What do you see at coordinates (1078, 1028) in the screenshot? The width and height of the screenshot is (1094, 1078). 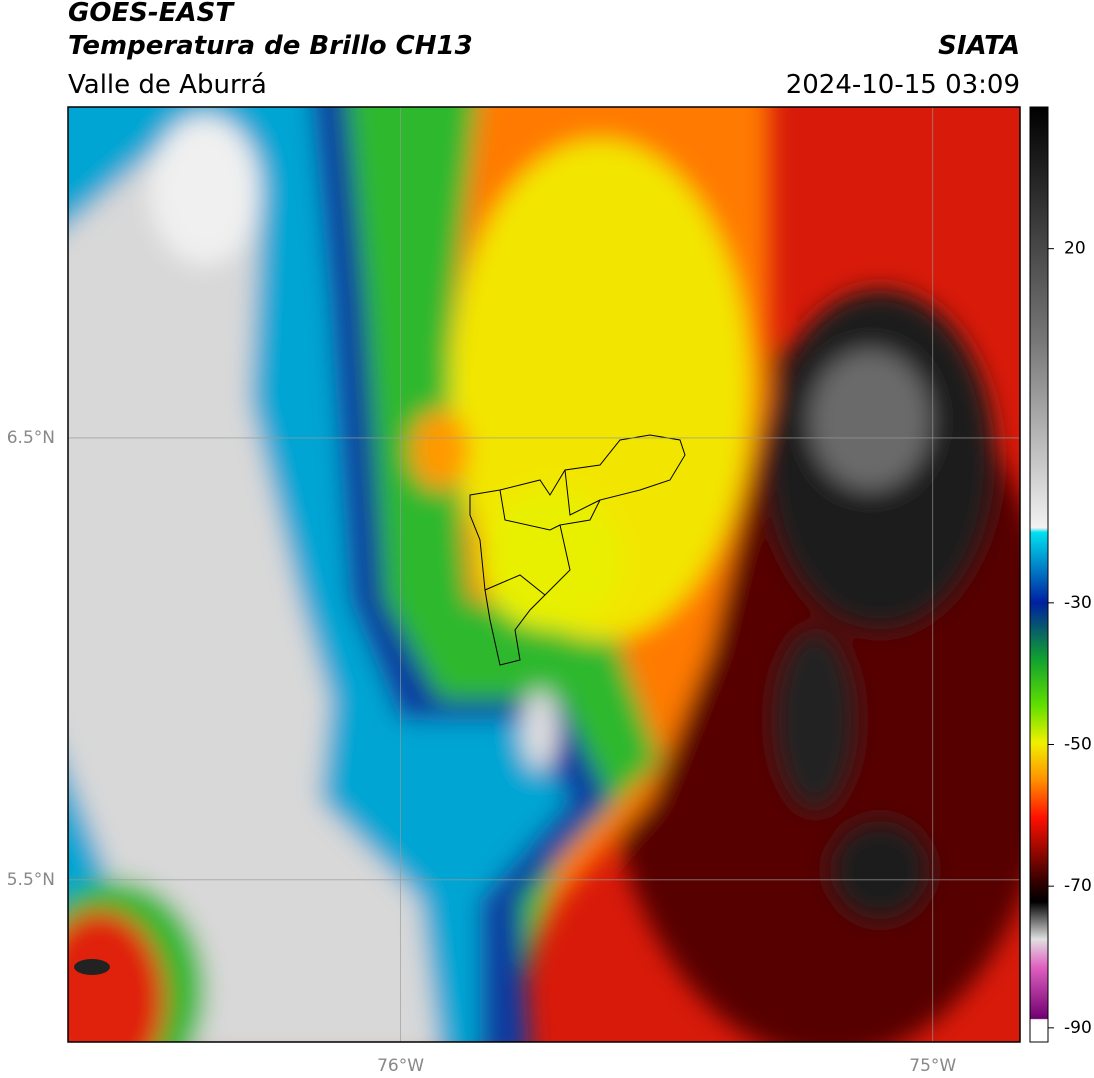 I see `colorbar-tick-label: -90` at bounding box center [1078, 1028].